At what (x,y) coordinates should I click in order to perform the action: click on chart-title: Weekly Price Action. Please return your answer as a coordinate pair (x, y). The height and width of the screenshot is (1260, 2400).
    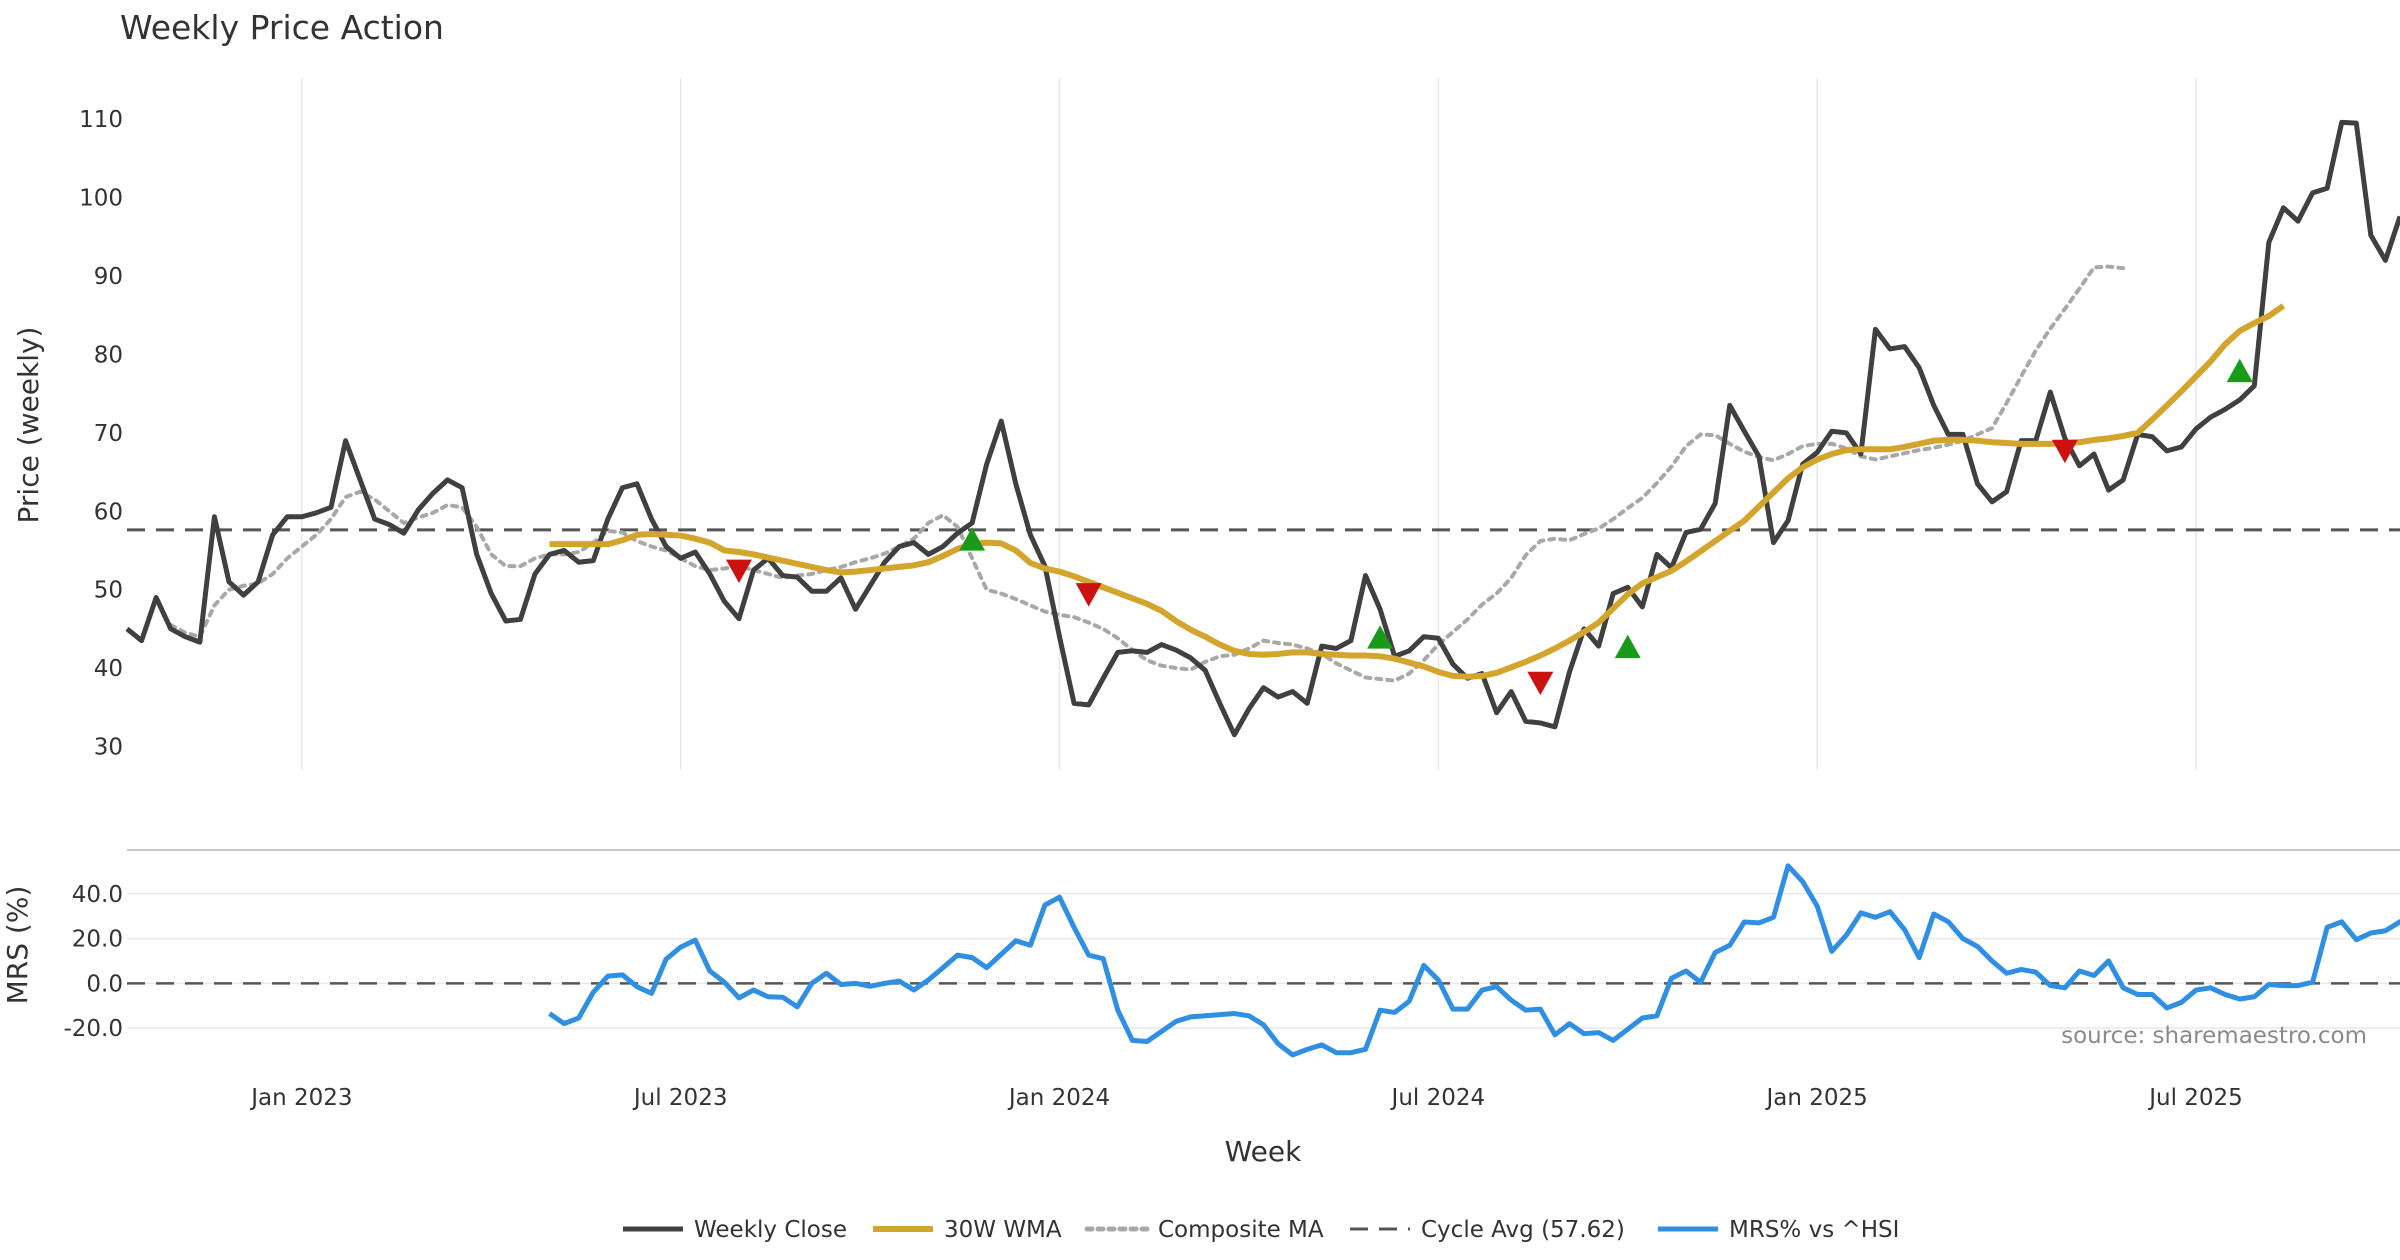
    Looking at the image, I should click on (282, 27).